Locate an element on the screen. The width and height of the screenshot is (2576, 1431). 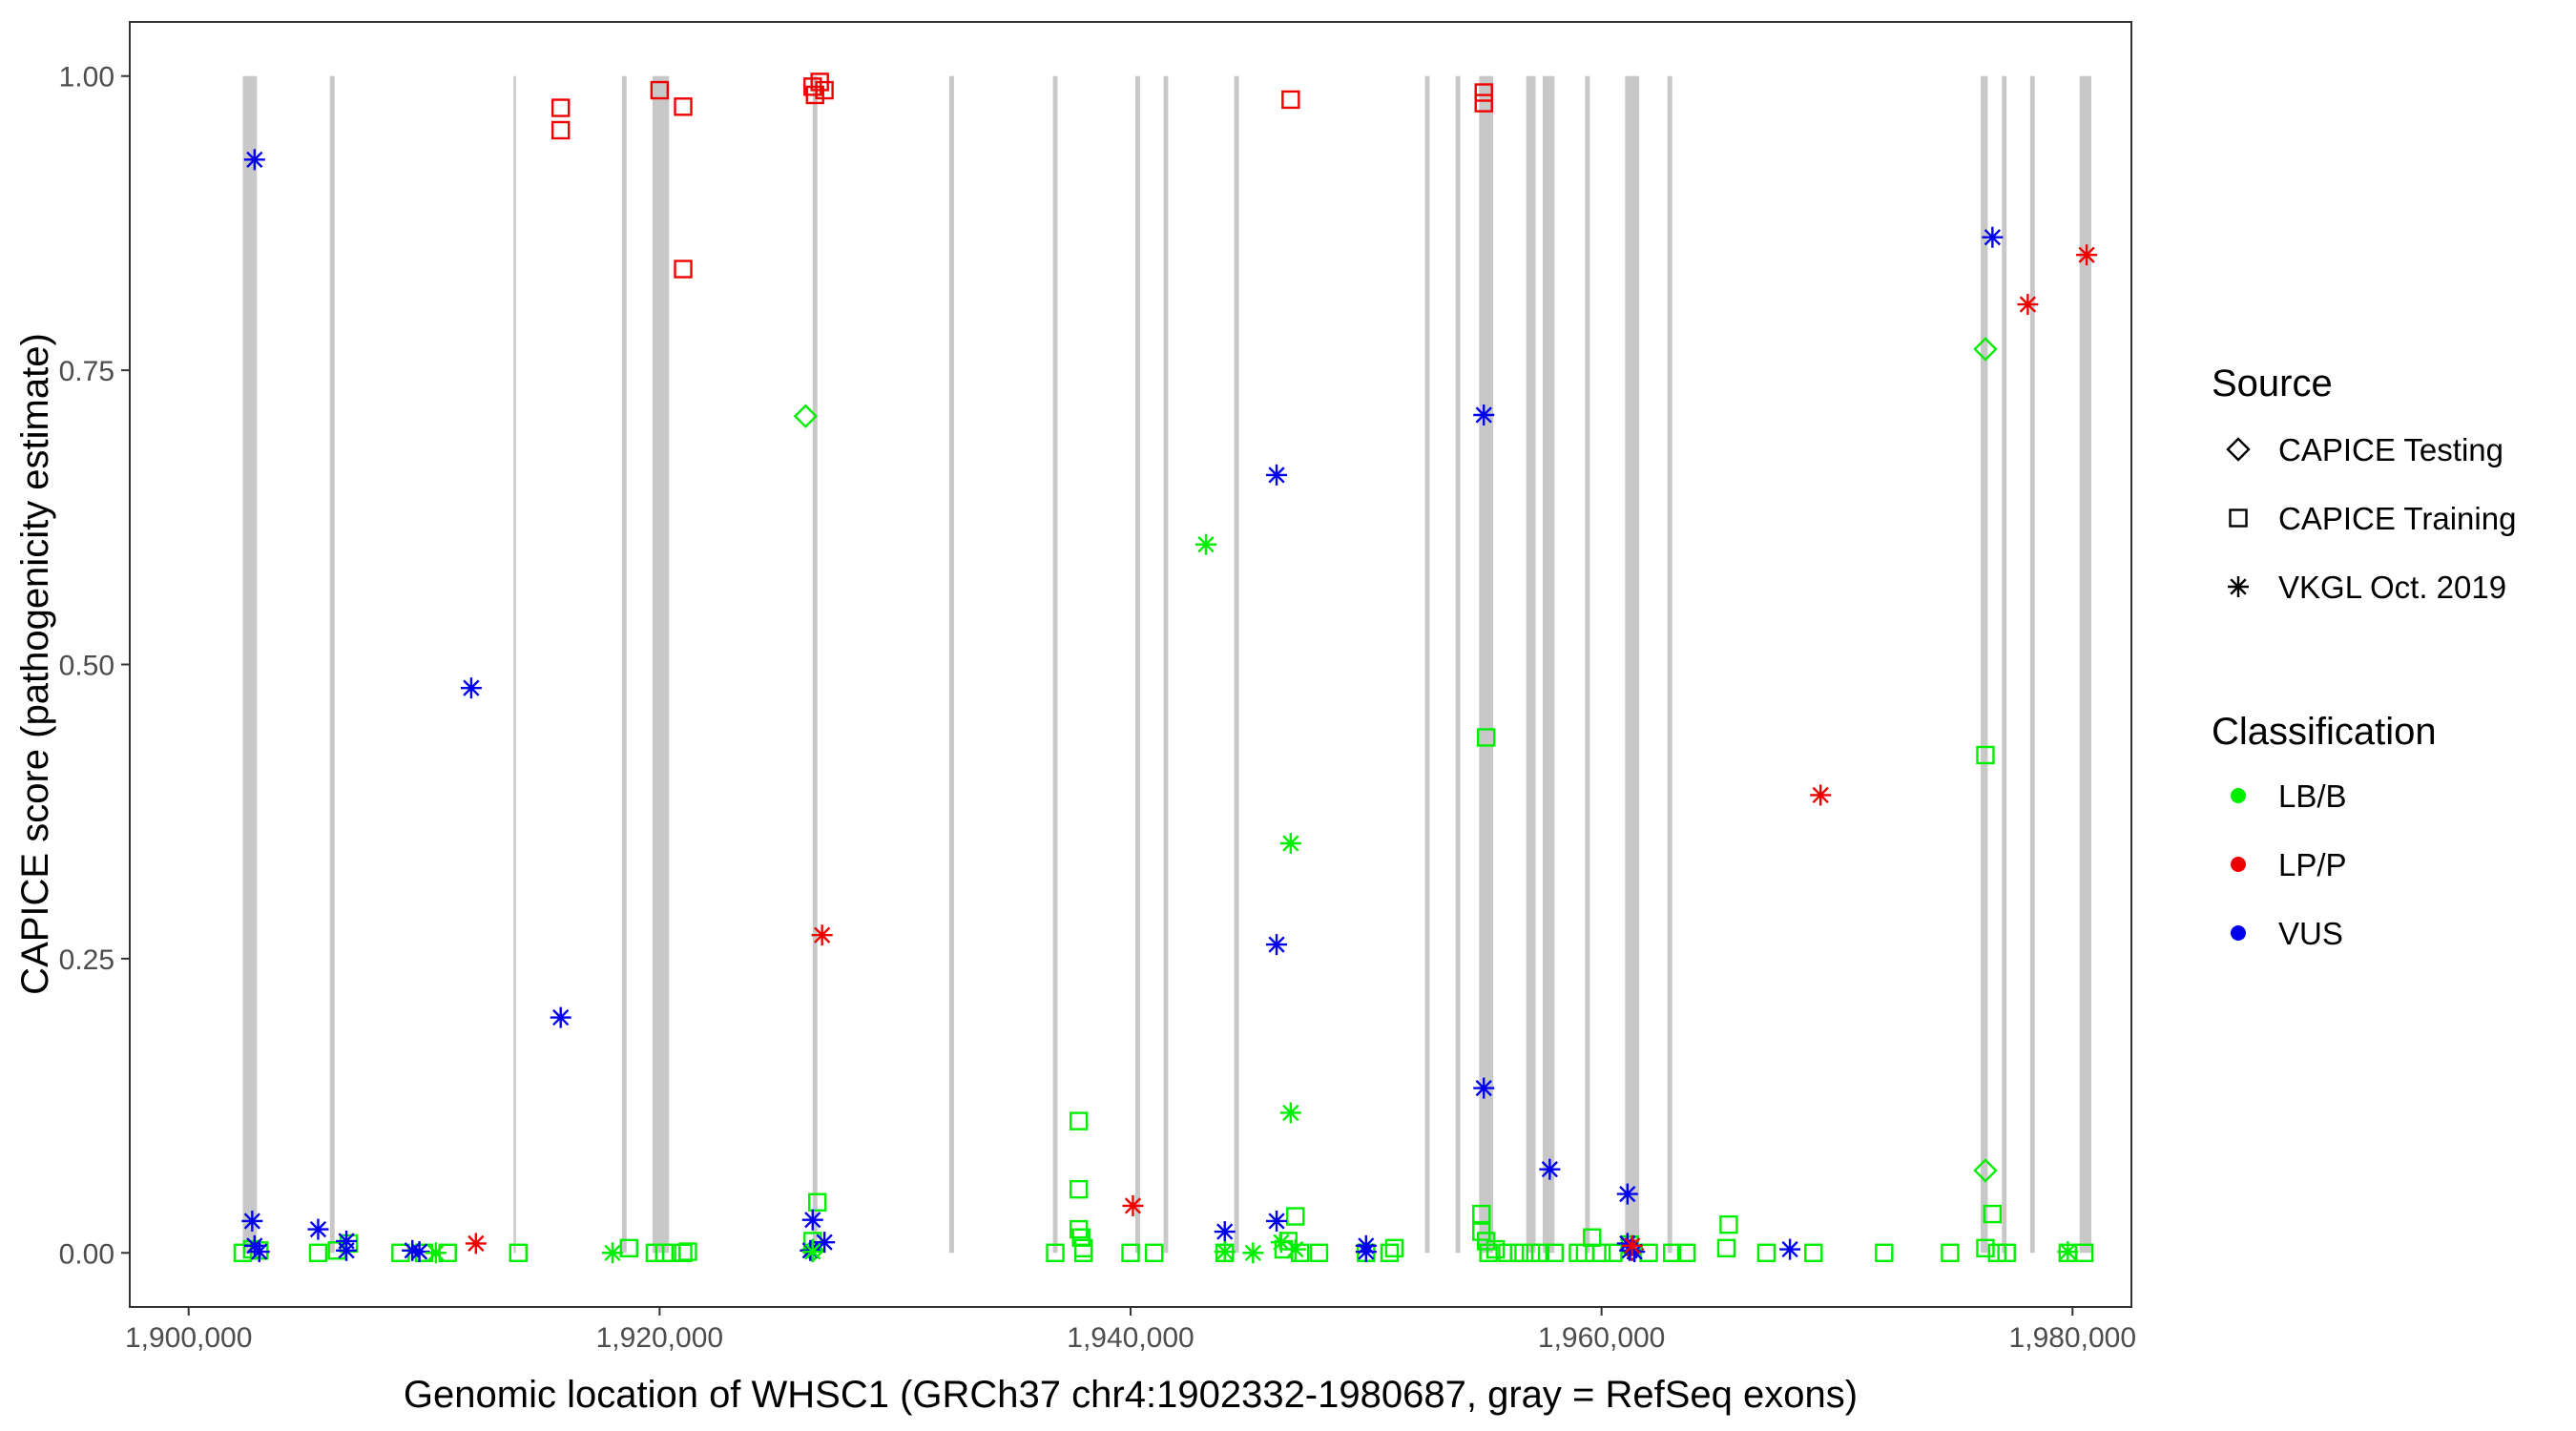
legend-asterisk-icon is located at coordinates (2238, 586).